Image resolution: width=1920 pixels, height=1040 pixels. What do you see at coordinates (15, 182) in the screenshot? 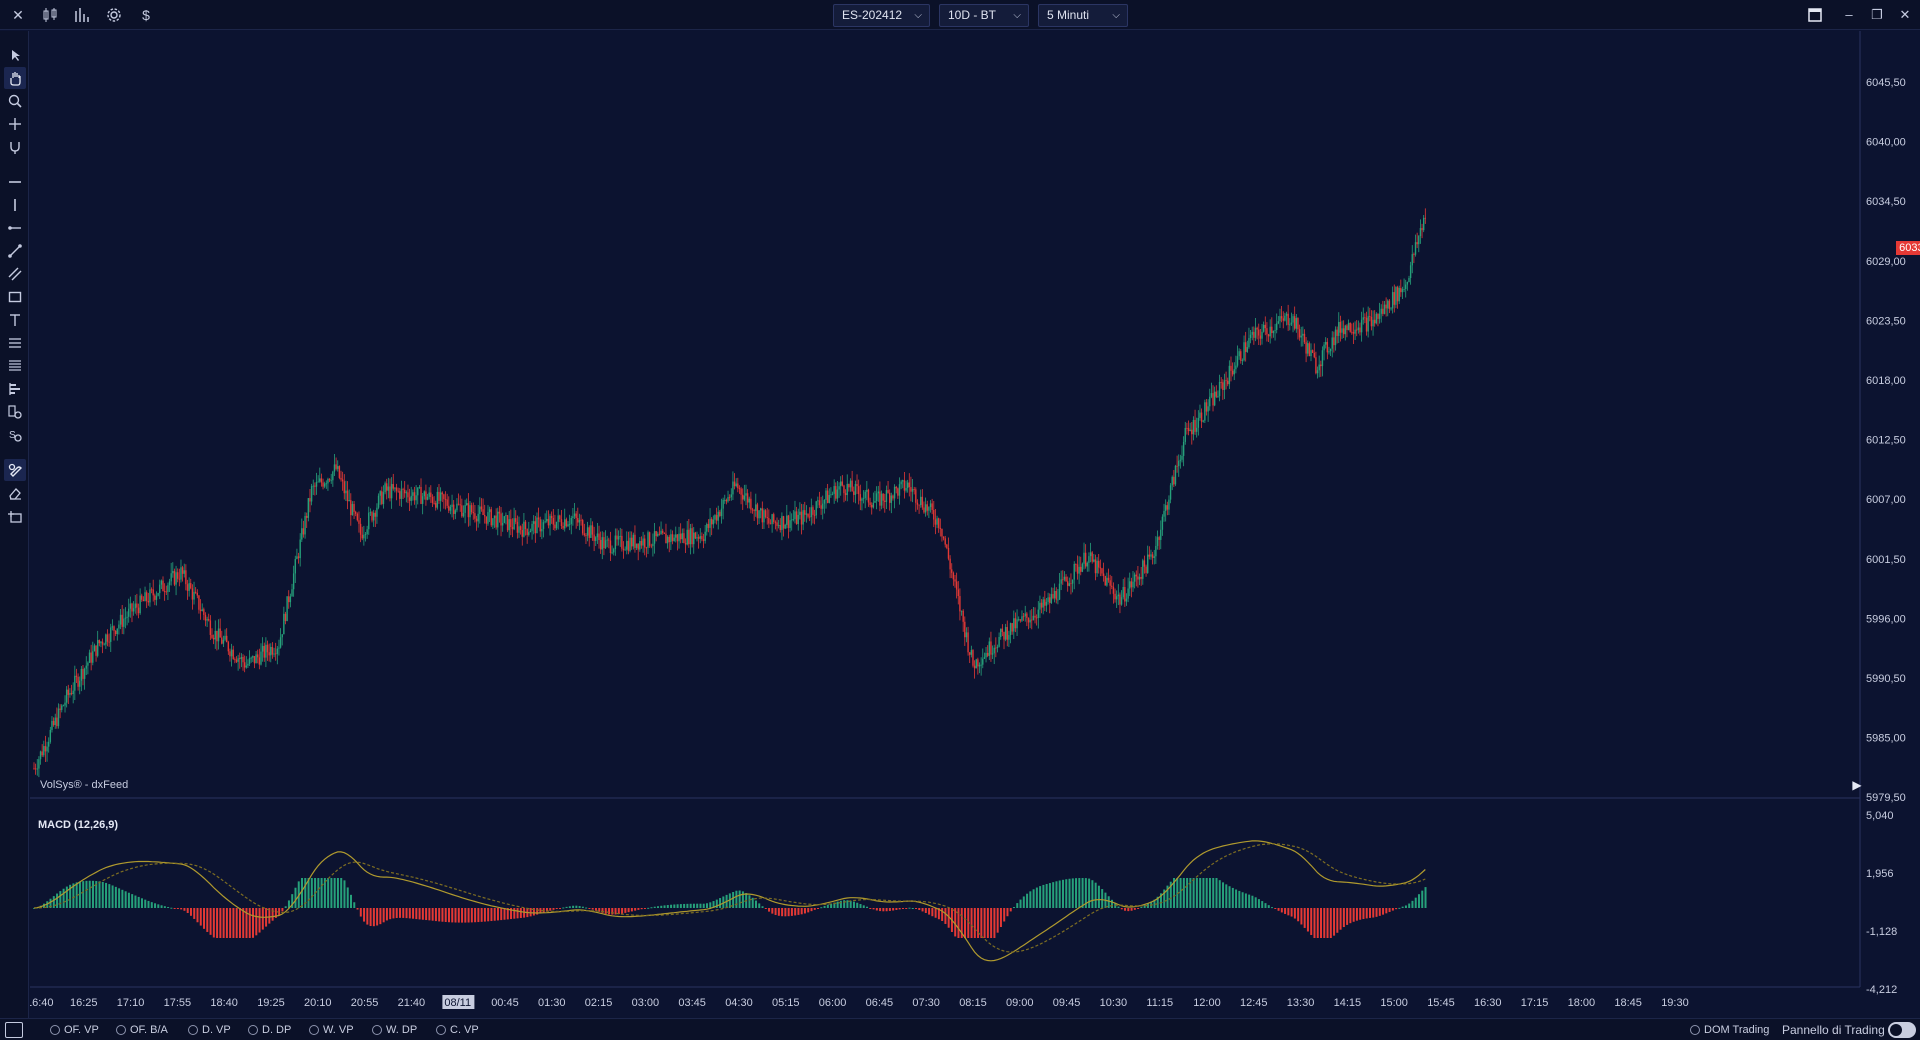
I see `horizontal-line-tool` at bounding box center [15, 182].